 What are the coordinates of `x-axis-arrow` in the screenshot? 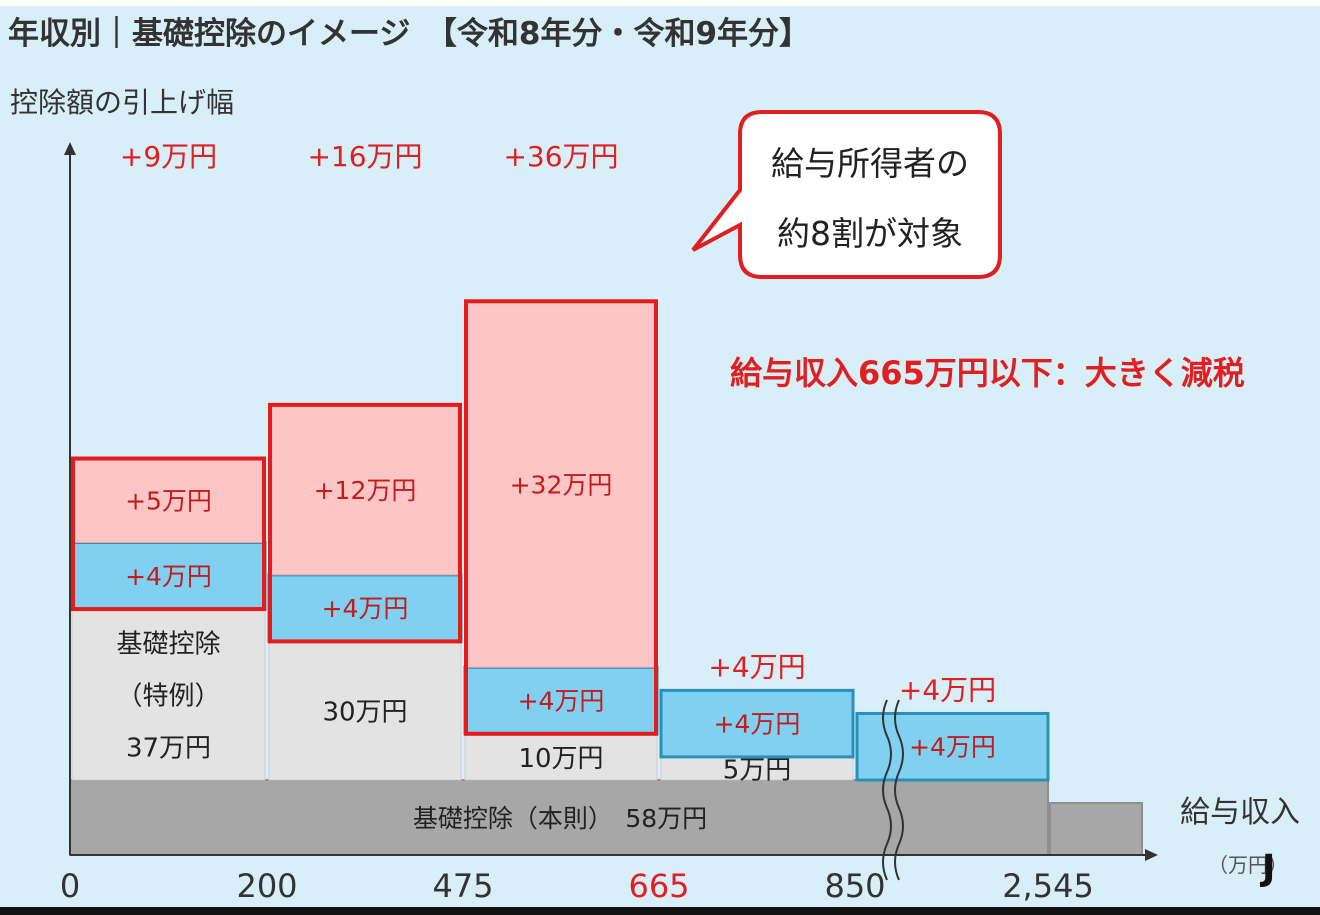 It's located at (1151, 855).